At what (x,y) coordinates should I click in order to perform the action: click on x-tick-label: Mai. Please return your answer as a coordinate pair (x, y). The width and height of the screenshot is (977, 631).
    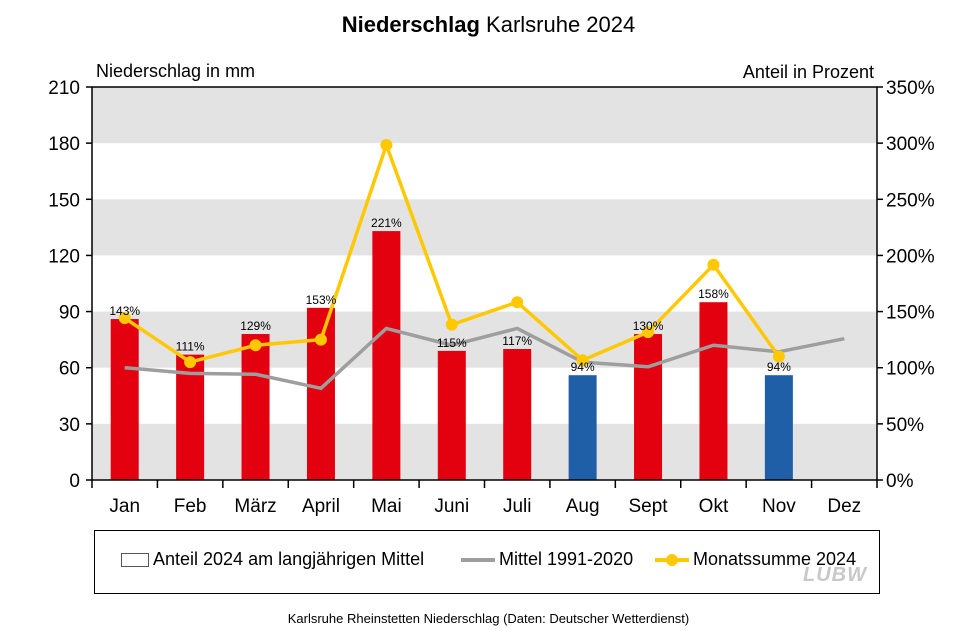
    Looking at the image, I should click on (386, 506).